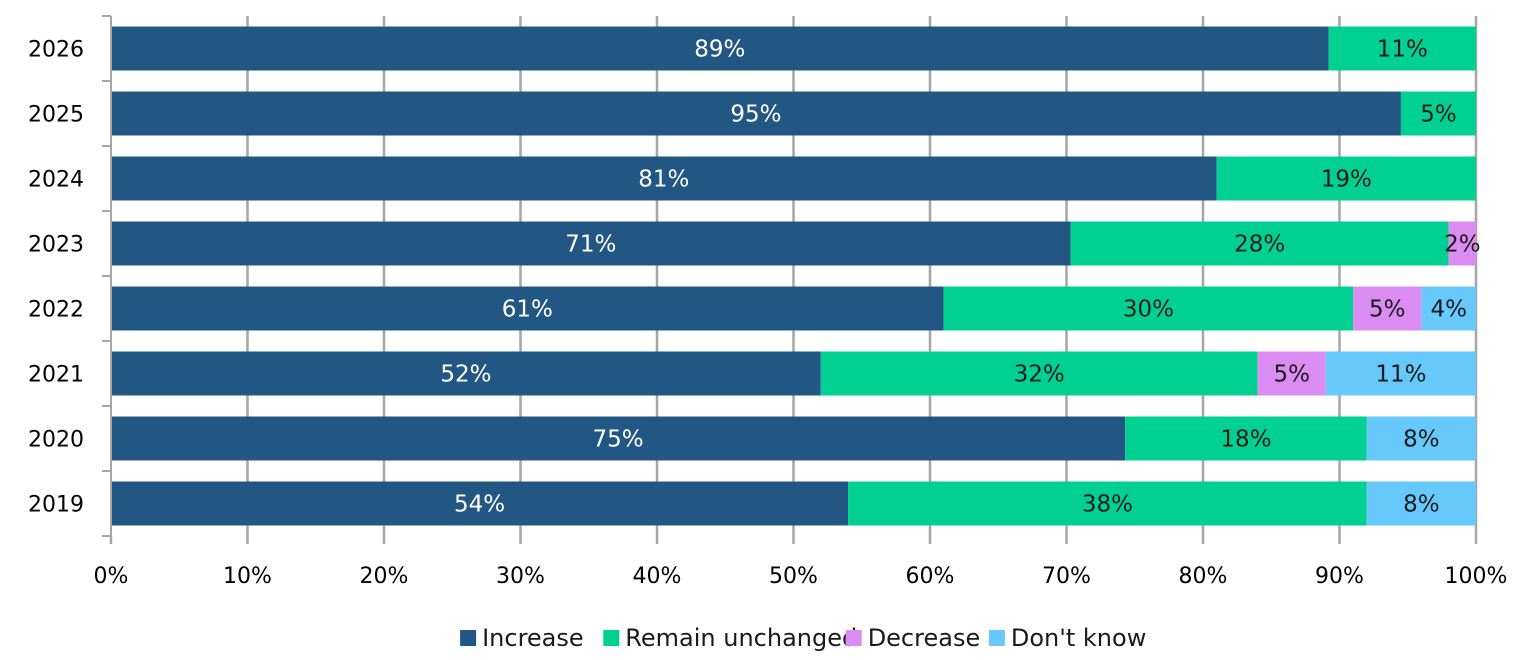  I want to click on data-label: 38%, so click(1107, 505).